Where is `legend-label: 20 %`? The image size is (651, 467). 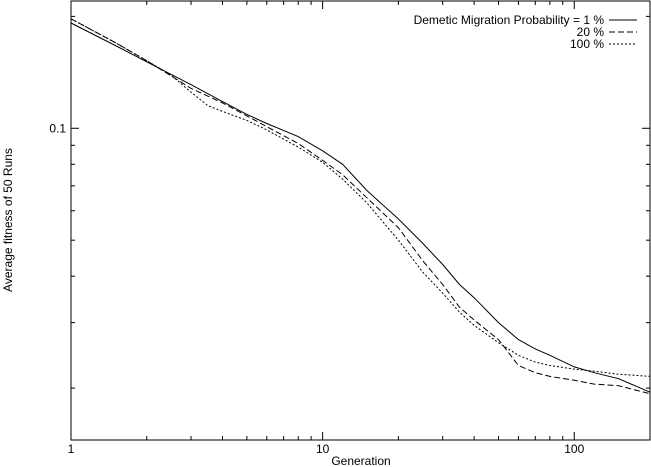 legend-label: 20 % is located at coordinates (591, 32).